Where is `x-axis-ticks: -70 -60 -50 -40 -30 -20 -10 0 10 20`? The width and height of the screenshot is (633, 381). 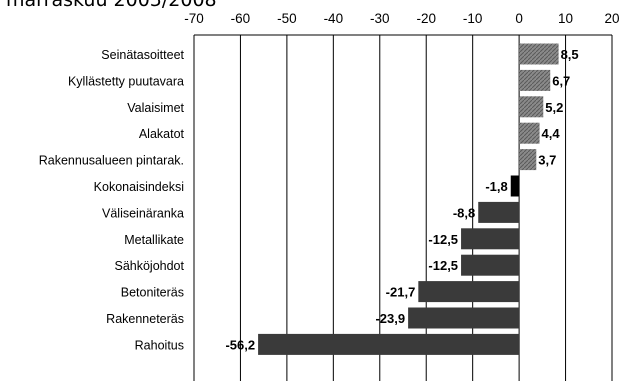 x-axis-ticks: -70 -60 -50 -40 -30 -20 -10 0 10 20 is located at coordinates (401, 18).